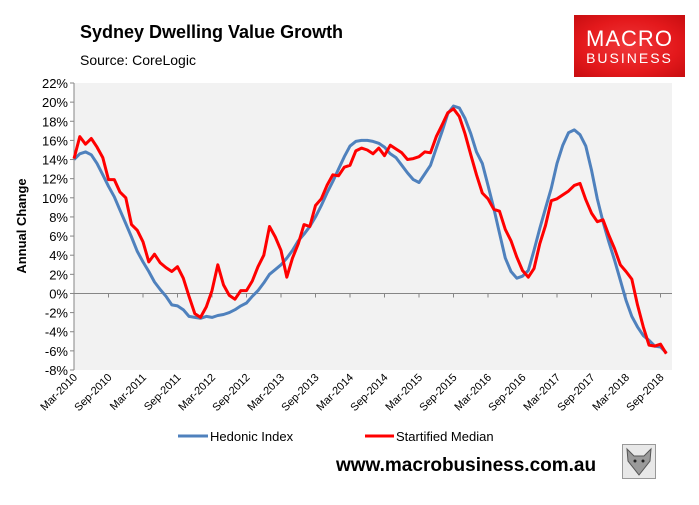 This screenshot has width=699, height=505. Describe the element at coordinates (58, 255) in the screenshot. I see `y-tick-label: 4%` at that location.